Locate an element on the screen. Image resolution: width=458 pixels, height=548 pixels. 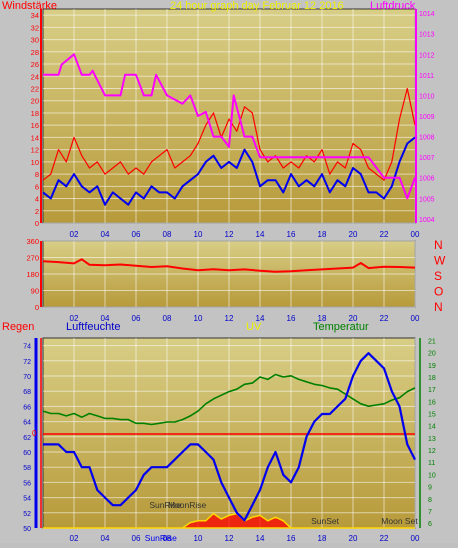
wind-tick-label: 0 is located at coordinates (37, 223).